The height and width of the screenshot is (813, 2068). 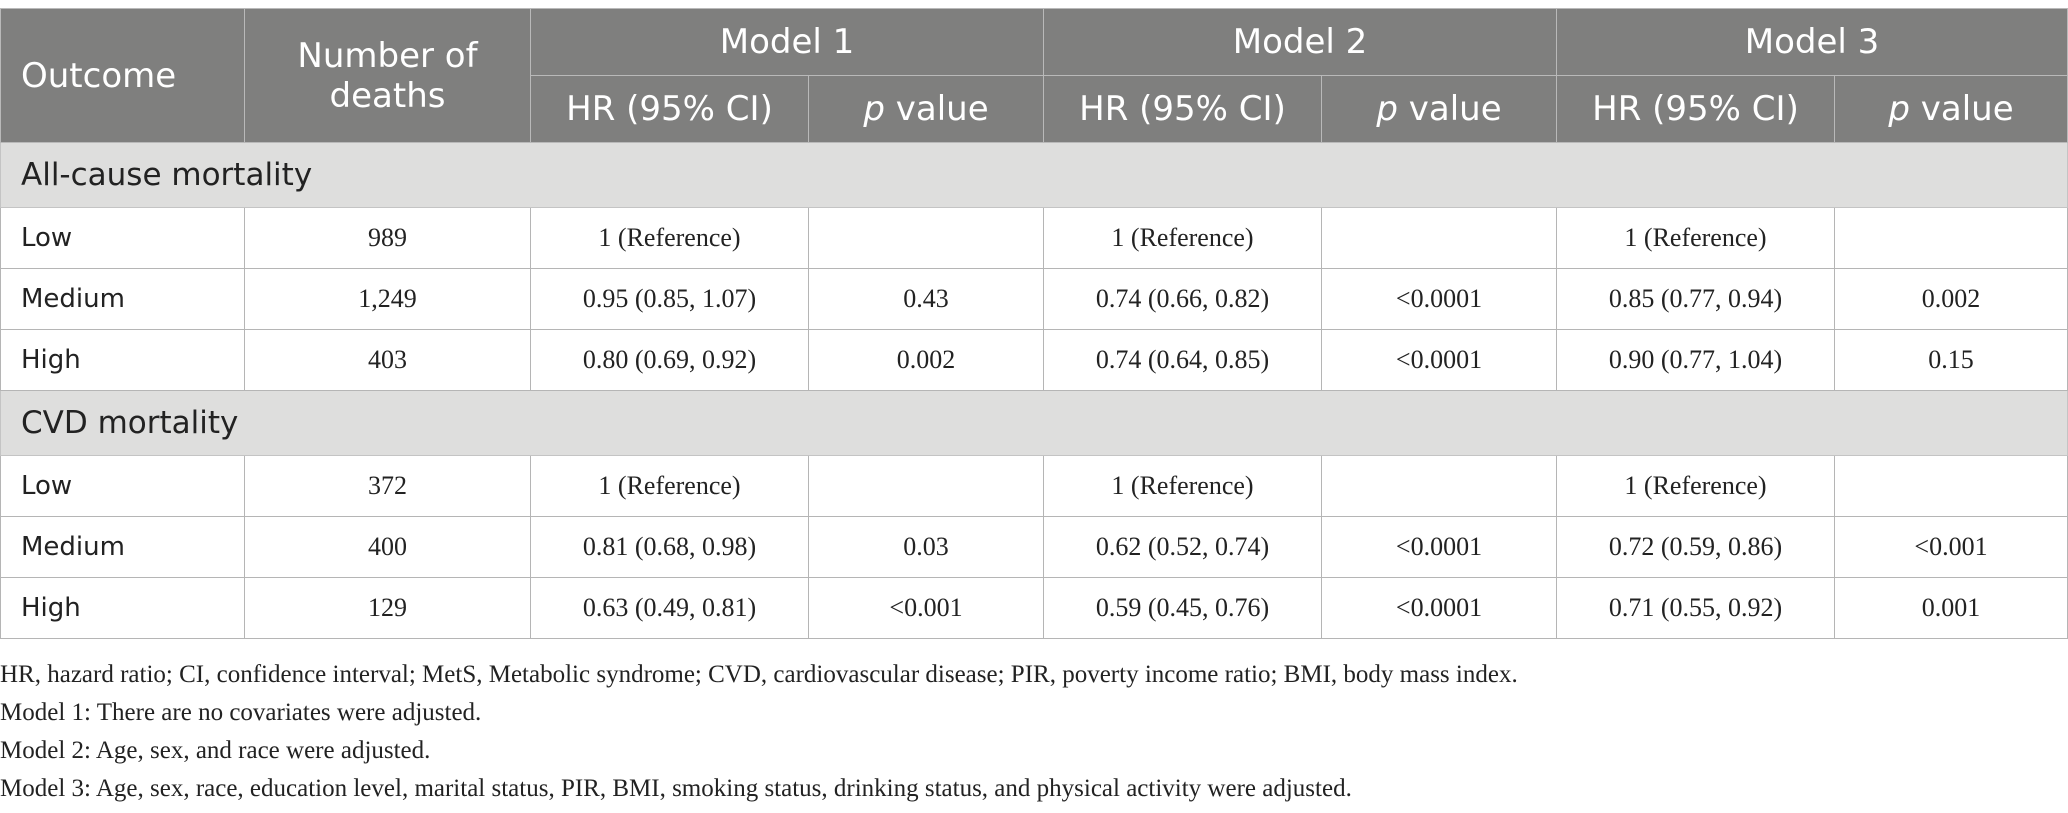 What do you see at coordinates (387, 486) in the screenshot?
I see `deaths-cell: 372` at bounding box center [387, 486].